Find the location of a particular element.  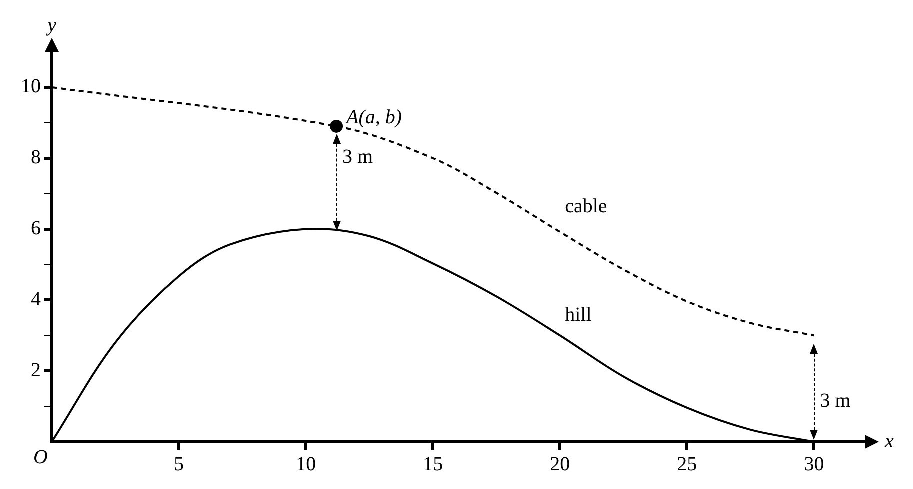

annotation: A(a, b) is located at coordinates (373, 117).